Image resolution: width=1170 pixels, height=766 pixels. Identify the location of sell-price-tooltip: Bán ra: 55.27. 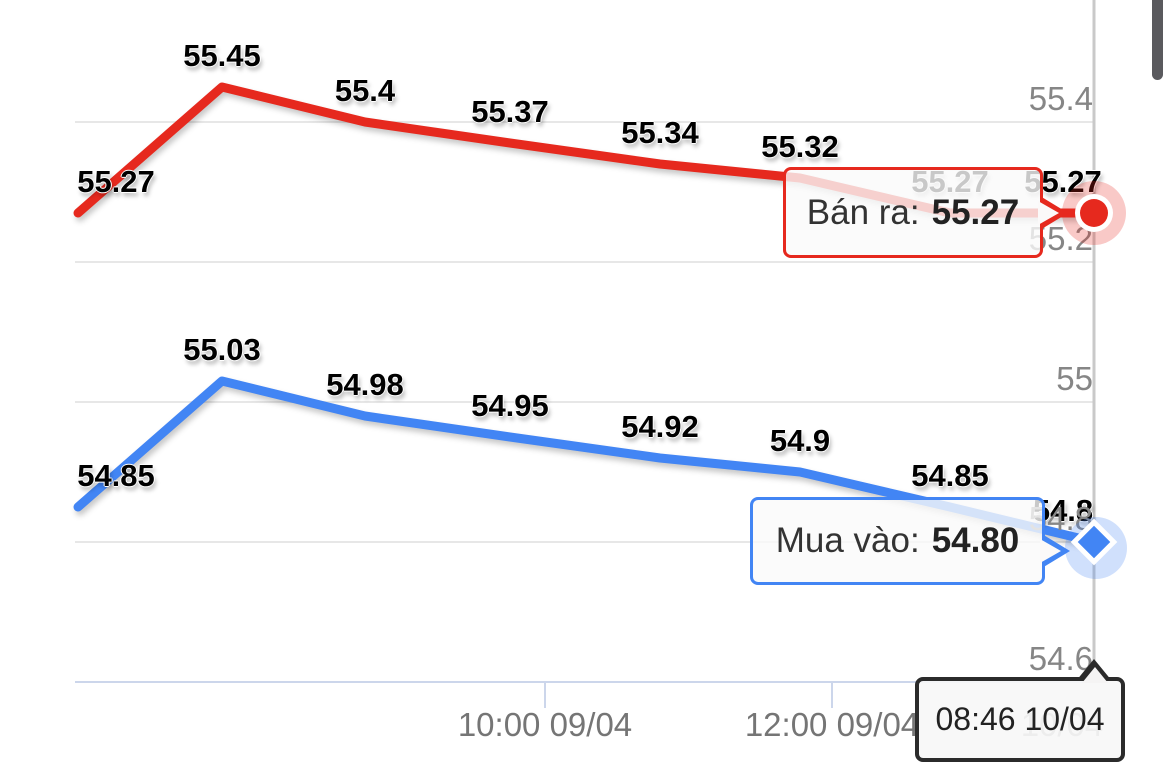
(925, 212).